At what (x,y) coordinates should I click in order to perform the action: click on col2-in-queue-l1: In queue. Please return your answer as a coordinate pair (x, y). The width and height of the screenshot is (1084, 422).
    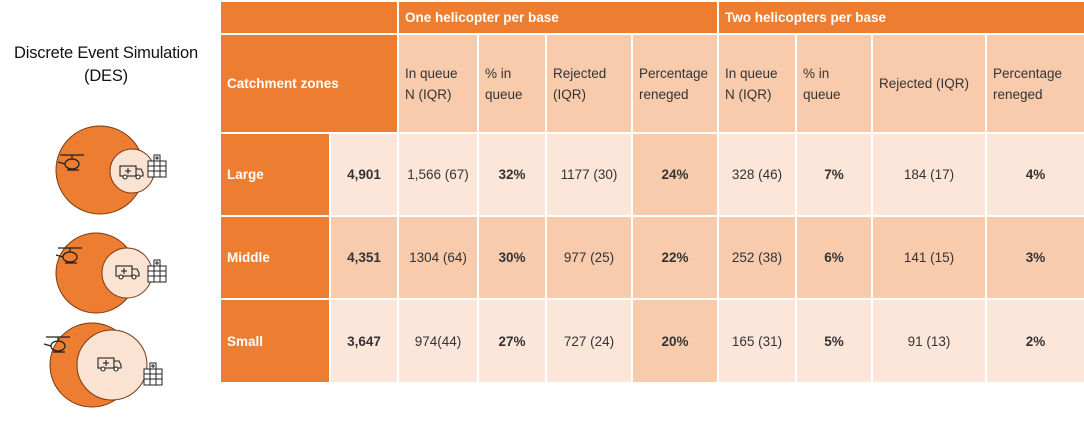
    Looking at the image, I should click on (751, 73).